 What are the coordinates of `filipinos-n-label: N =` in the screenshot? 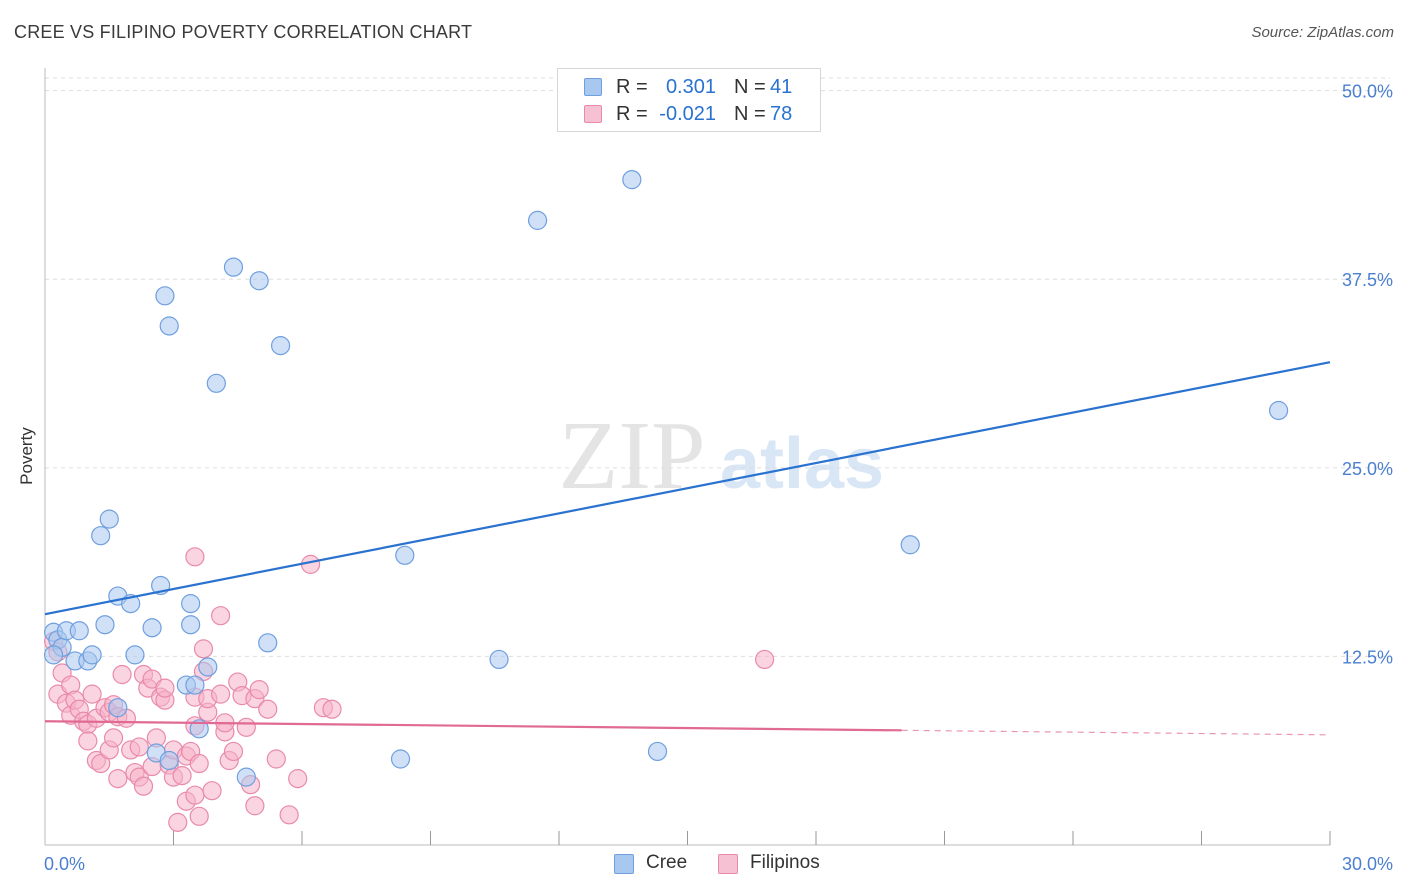 It's located at (750, 114).